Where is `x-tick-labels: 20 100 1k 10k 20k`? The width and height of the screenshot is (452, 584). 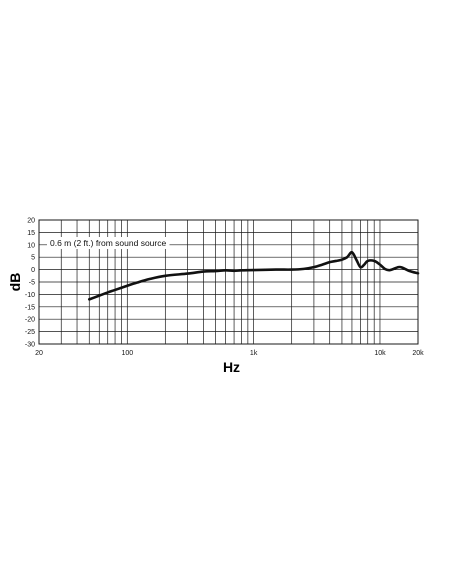 x-tick-labels: 20 100 1k 10k 20k is located at coordinates (229, 353).